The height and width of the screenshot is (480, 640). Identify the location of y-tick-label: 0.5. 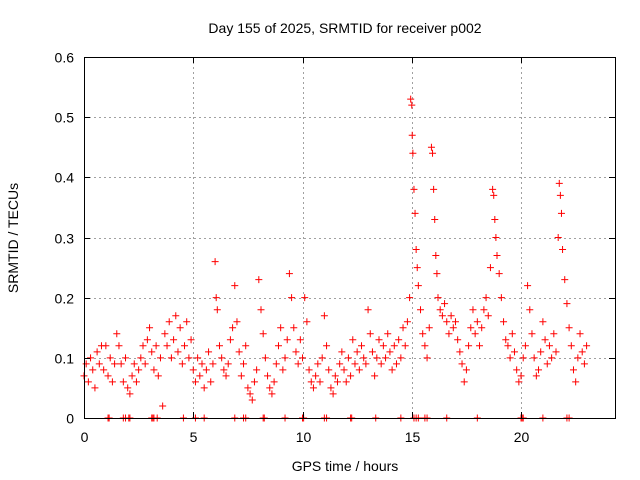
(65, 118).